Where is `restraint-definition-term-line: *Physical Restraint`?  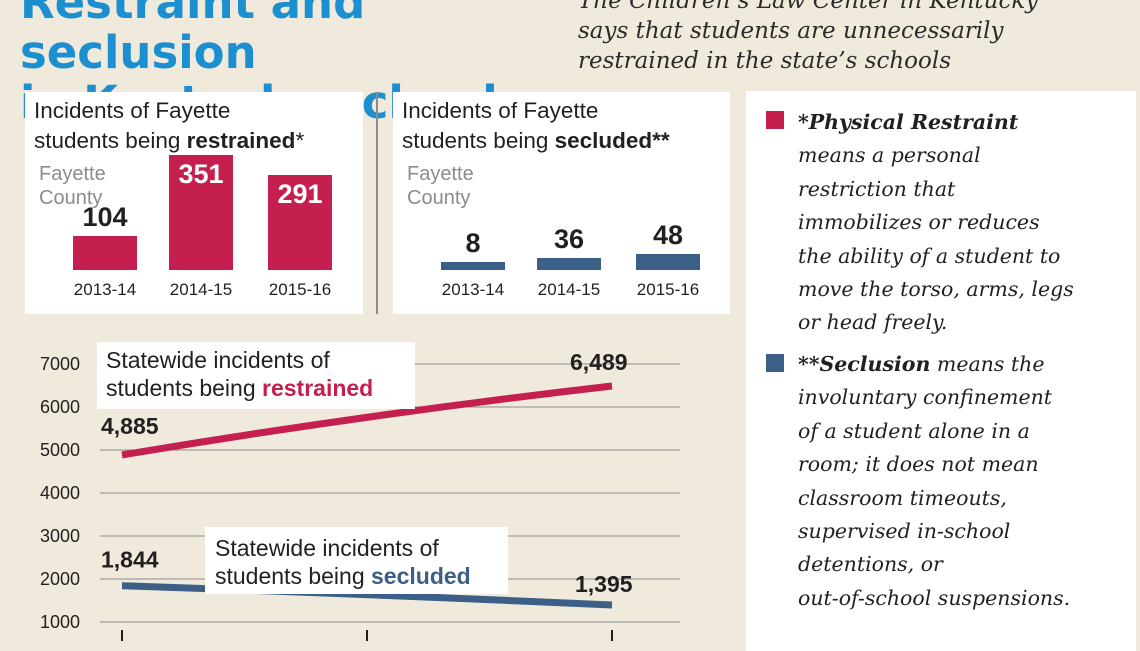 restraint-definition-term-line: *Physical Restraint is located at coordinates (965, 122).